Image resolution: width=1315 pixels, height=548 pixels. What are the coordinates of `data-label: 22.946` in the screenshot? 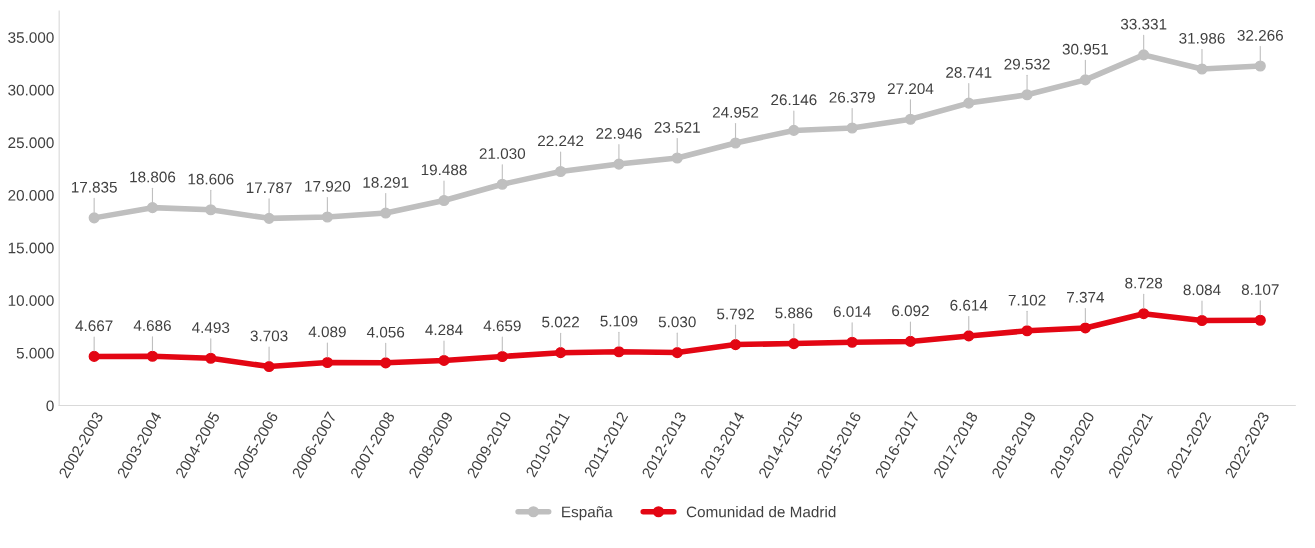 It's located at (619, 133).